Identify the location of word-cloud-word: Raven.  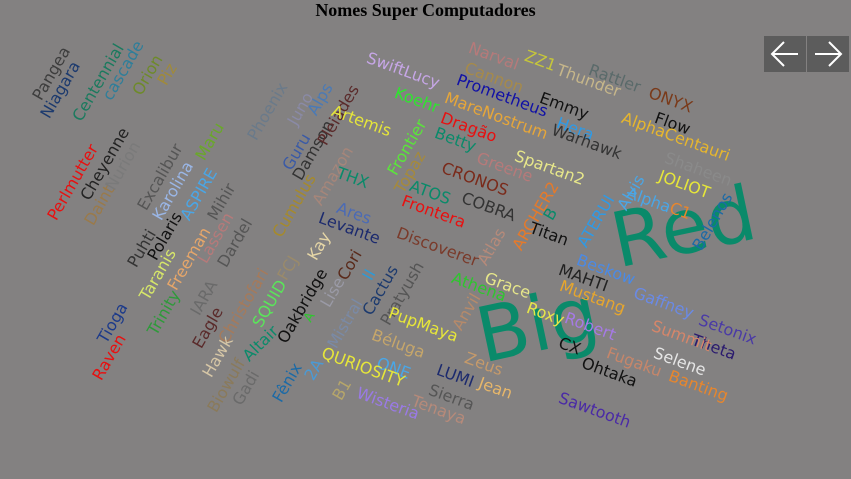
(109, 357).